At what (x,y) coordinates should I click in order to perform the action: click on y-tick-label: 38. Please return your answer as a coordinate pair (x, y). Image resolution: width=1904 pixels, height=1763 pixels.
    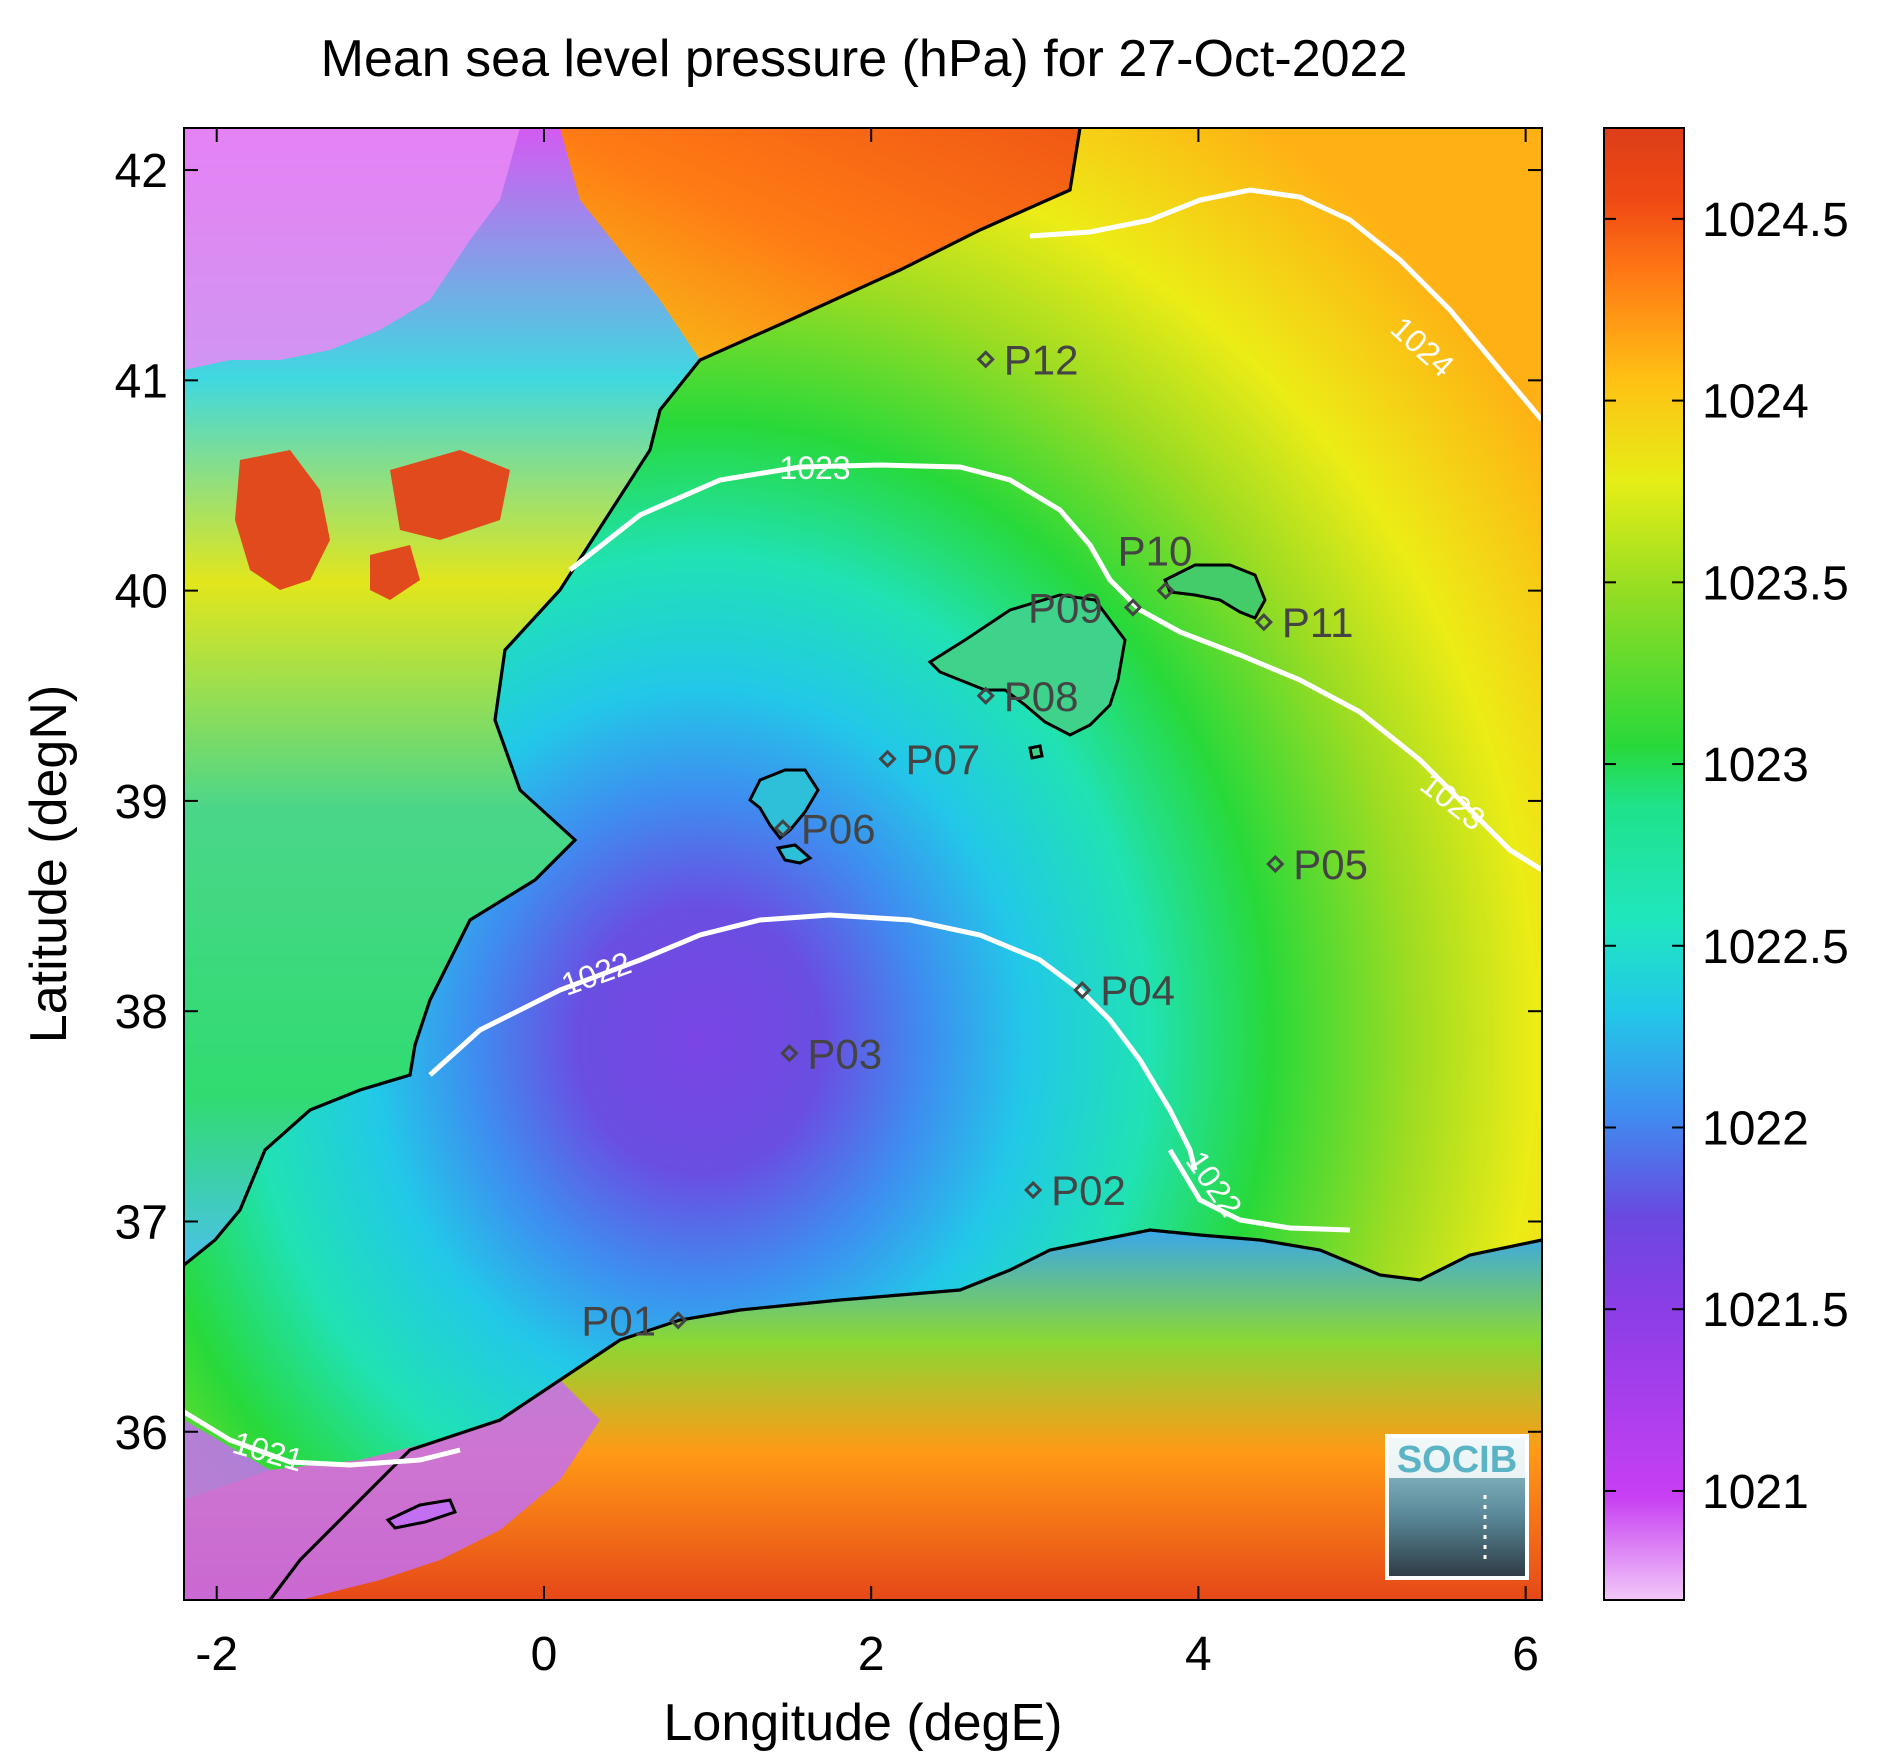
    Looking at the image, I should click on (141, 1012).